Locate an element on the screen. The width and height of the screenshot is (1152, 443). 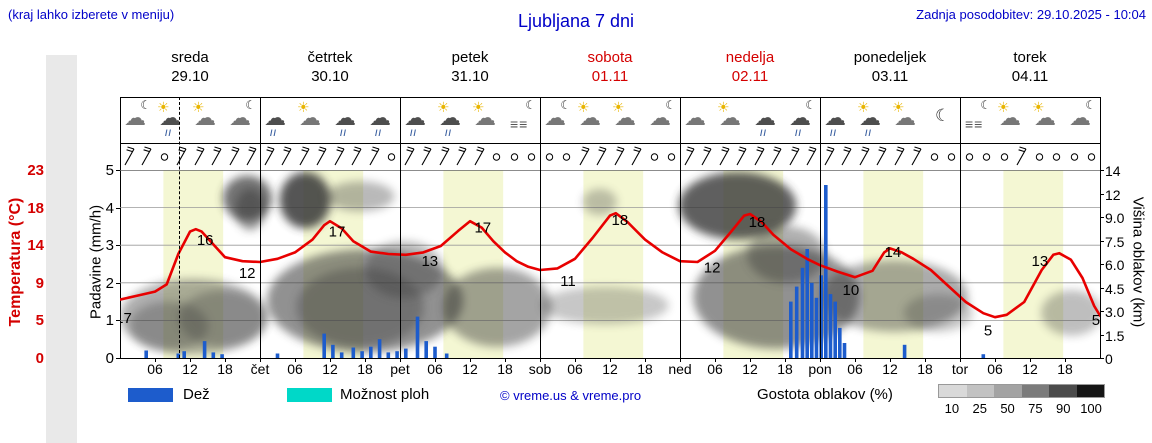
location-hint: (kraj lahko izberete v meniju) is located at coordinates (91, 14).